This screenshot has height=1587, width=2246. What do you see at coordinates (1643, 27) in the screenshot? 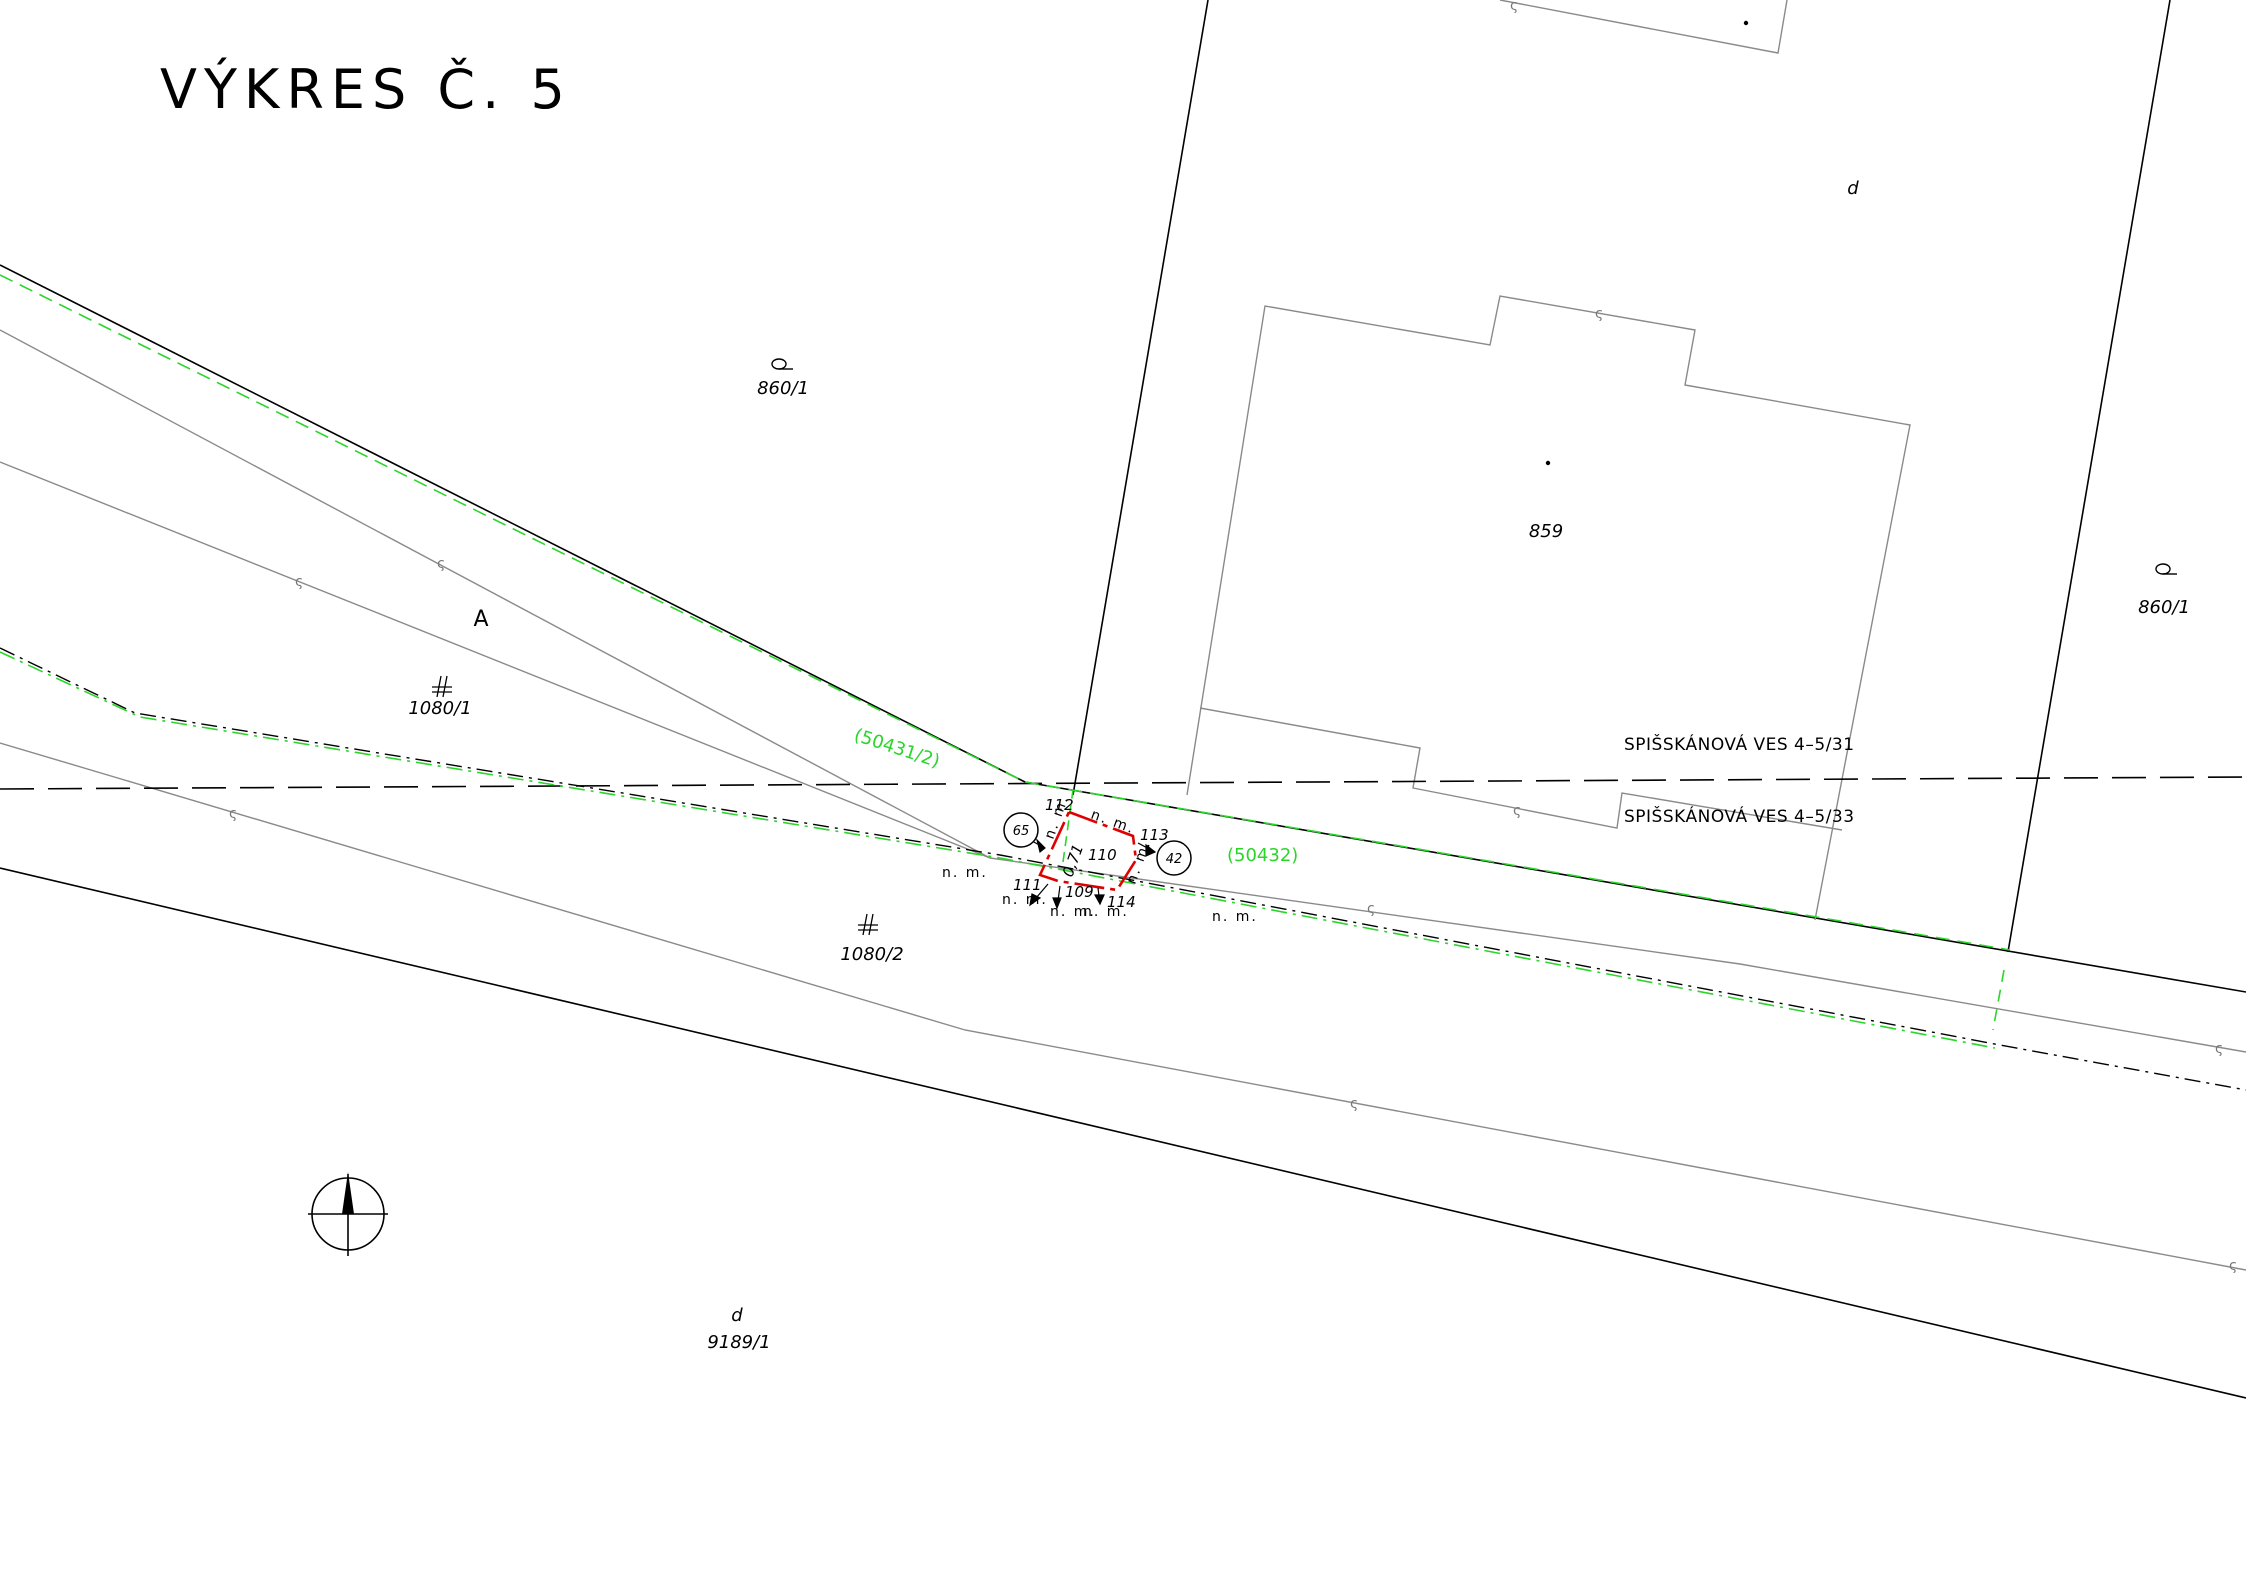
I see `building-top` at bounding box center [1643, 27].